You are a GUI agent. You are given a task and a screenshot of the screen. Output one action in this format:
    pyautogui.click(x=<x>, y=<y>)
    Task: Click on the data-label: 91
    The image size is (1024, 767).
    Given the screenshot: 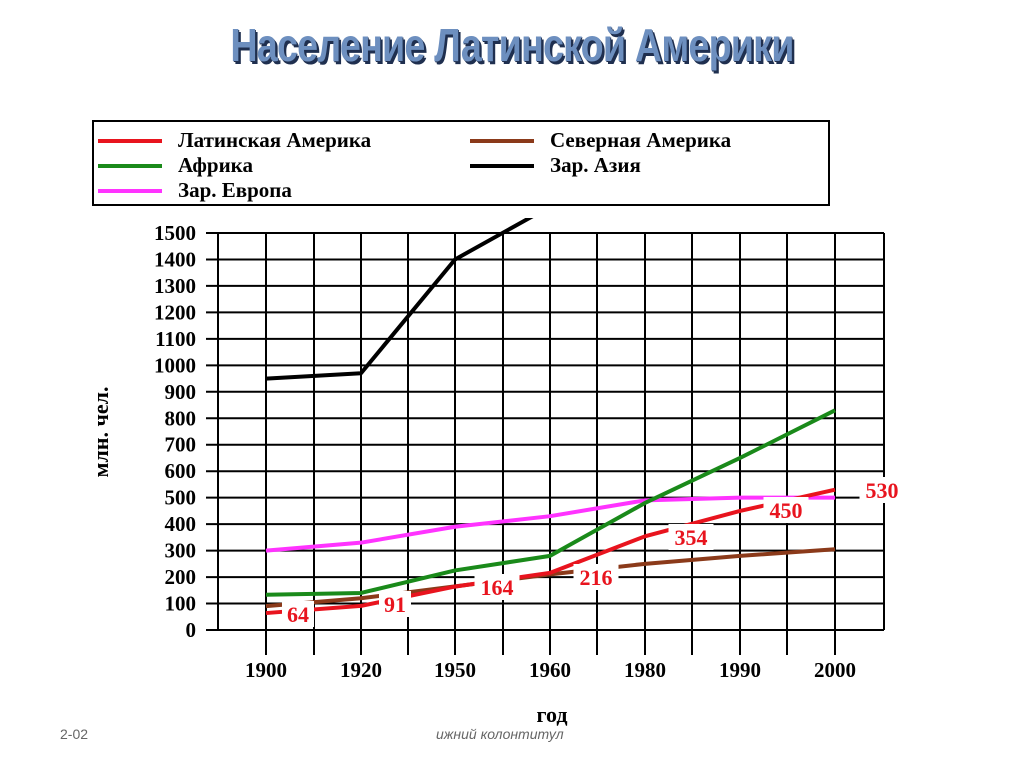 What is the action you would take?
    pyautogui.click(x=395, y=604)
    